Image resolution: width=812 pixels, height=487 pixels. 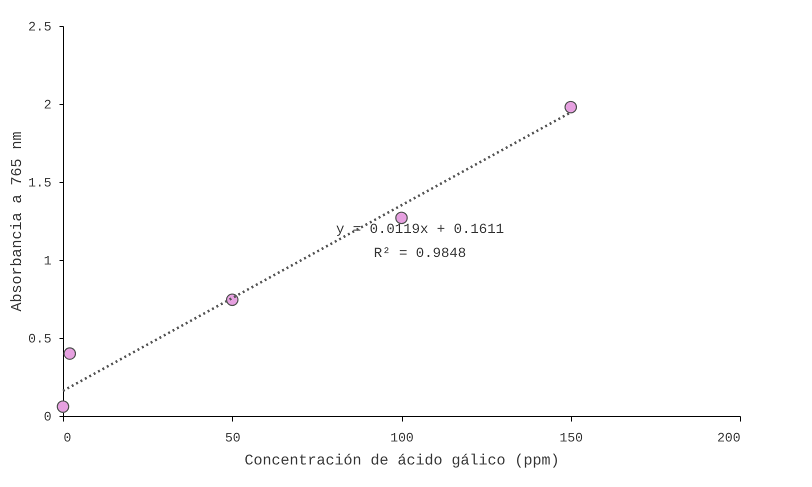 What do you see at coordinates (40, 27) in the screenshot?
I see `y-tick-label: 2.5` at bounding box center [40, 27].